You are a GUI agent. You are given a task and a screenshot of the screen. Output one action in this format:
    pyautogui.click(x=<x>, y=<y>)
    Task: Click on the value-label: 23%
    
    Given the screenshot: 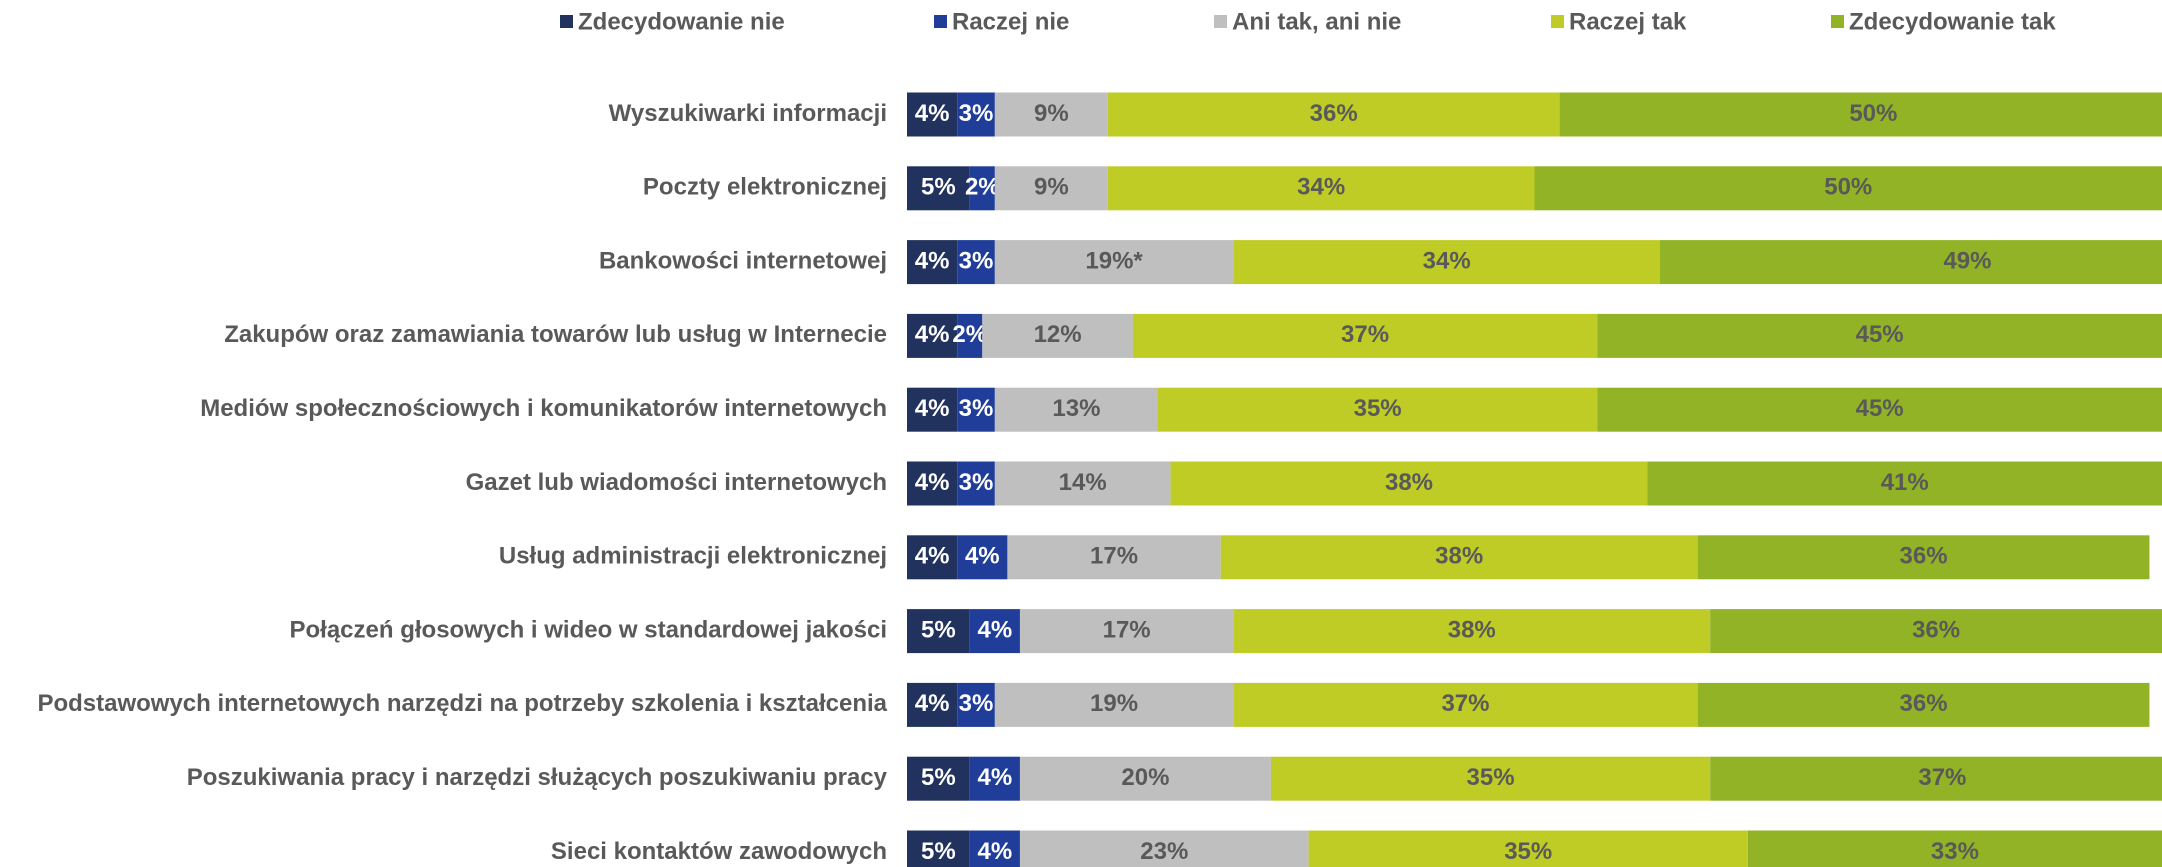 What is the action you would take?
    pyautogui.click(x=1164, y=851)
    